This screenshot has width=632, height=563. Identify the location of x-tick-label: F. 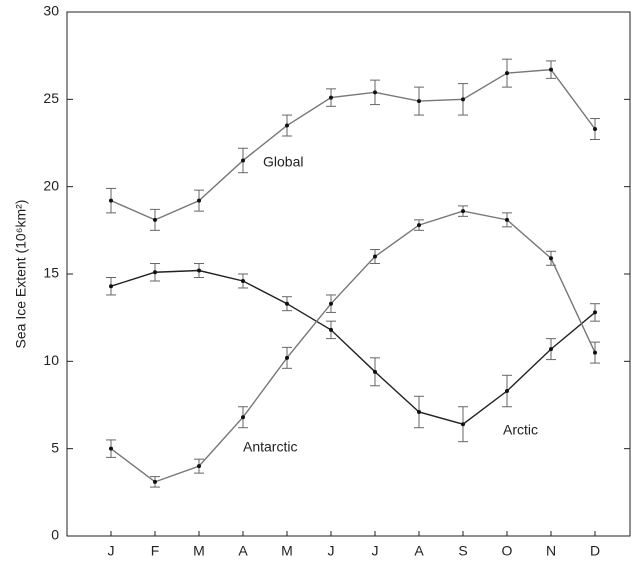
(155, 551).